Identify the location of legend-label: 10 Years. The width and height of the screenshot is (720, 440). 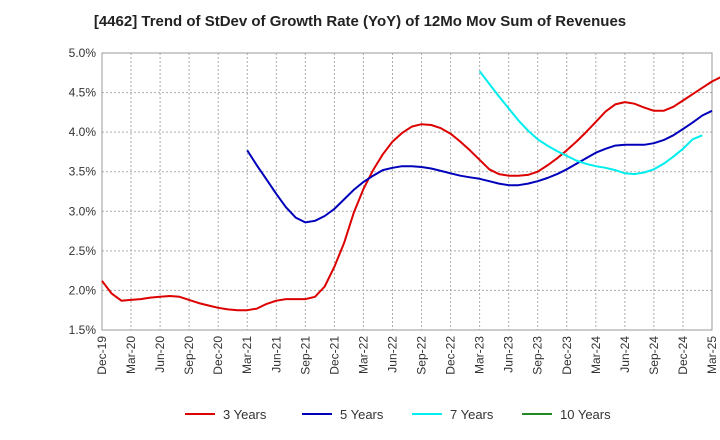
(585, 414).